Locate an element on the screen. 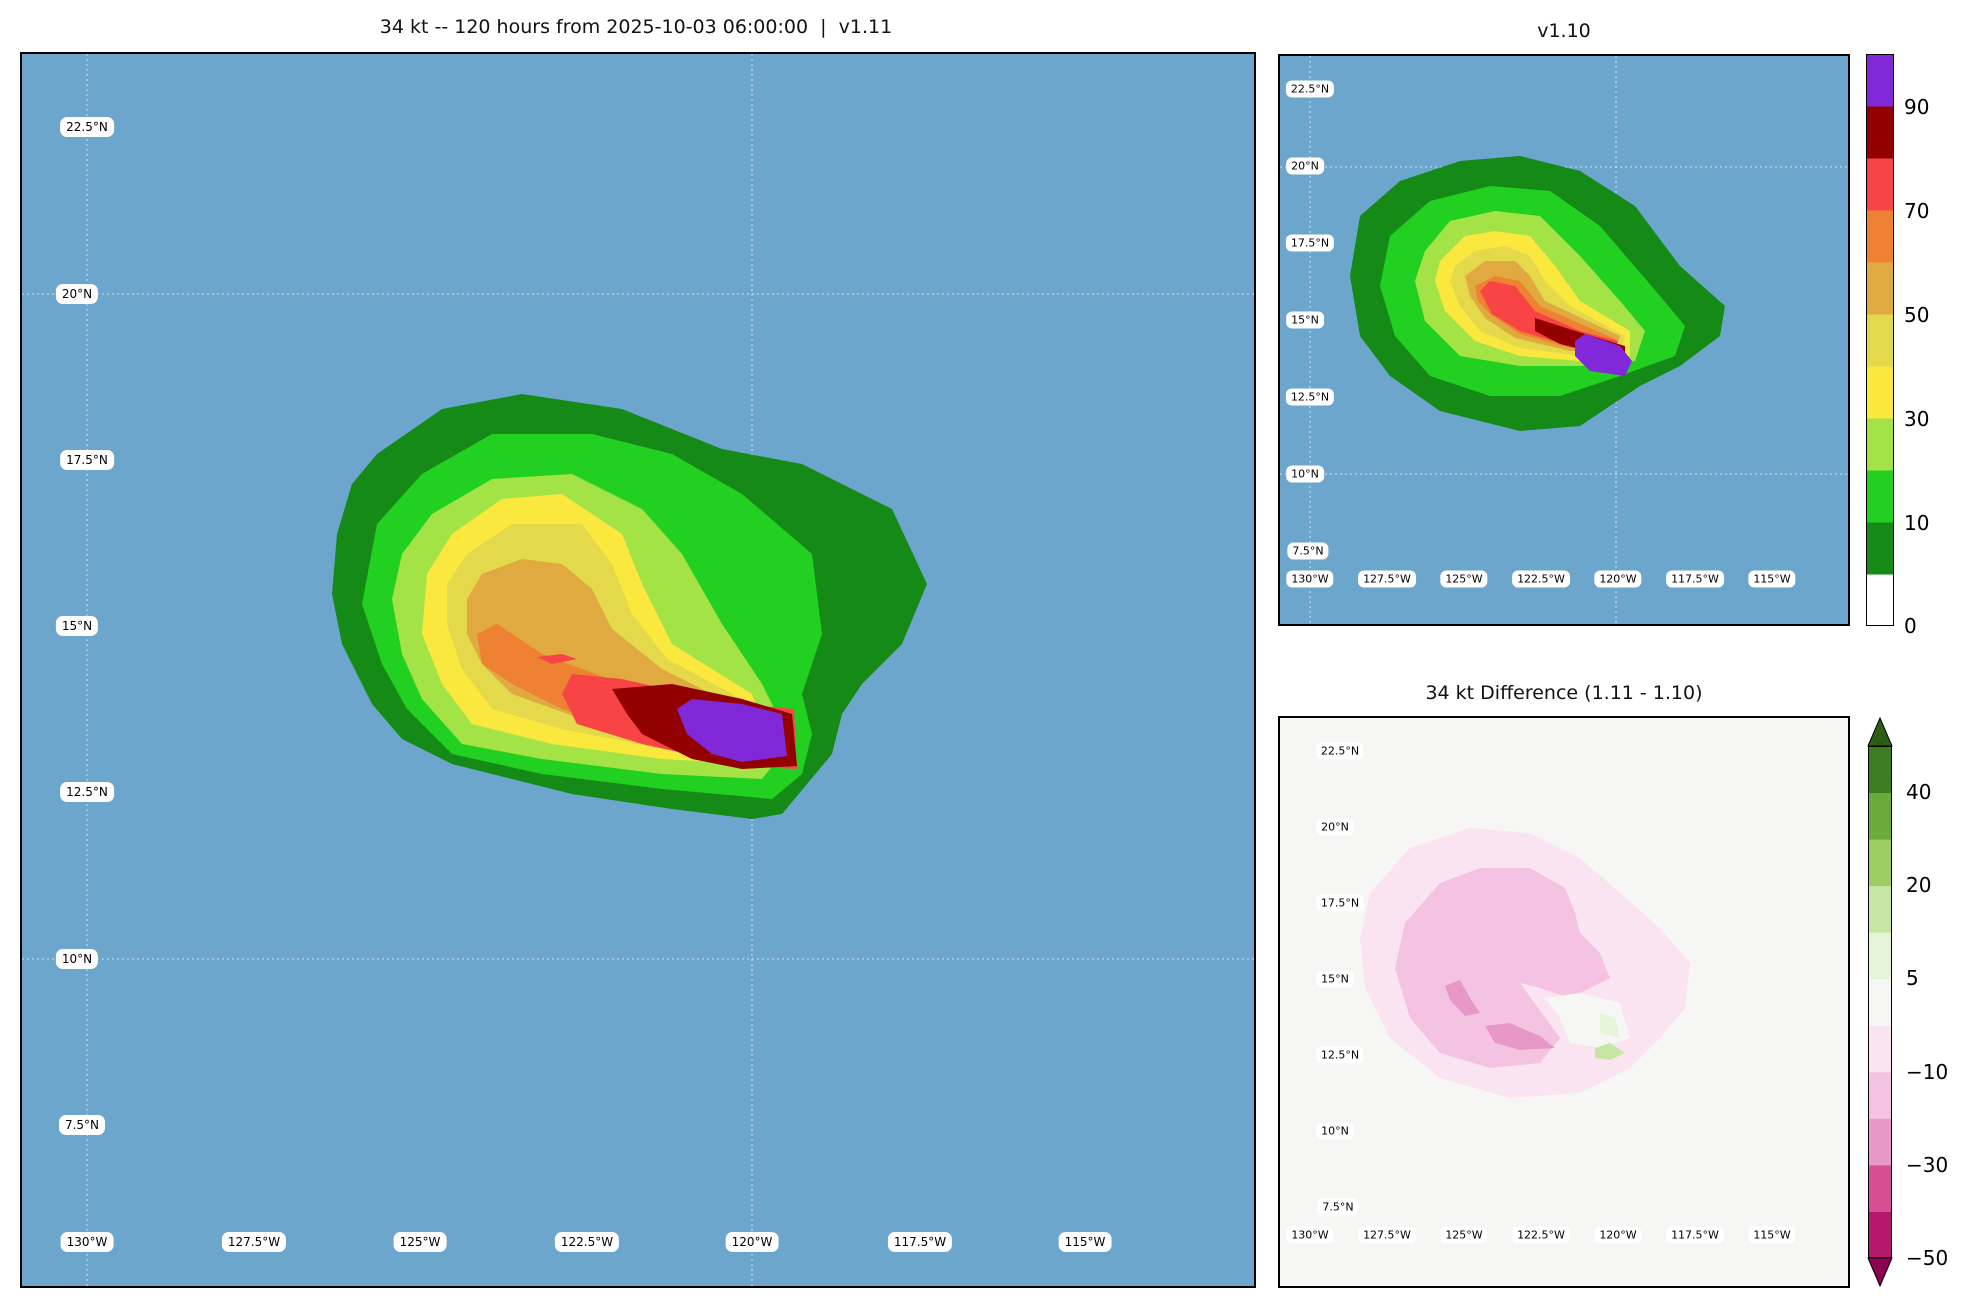 Image resolution: width=1966 pixels, height=1300 pixels. lon-label-120: 120°W is located at coordinates (752, 1242).